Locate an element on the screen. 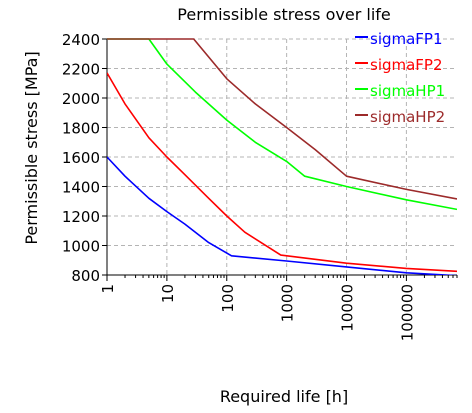 The height and width of the screenshot is (413, 472). x-axis-label: Required life [h] is located at coordinates (284, 396).